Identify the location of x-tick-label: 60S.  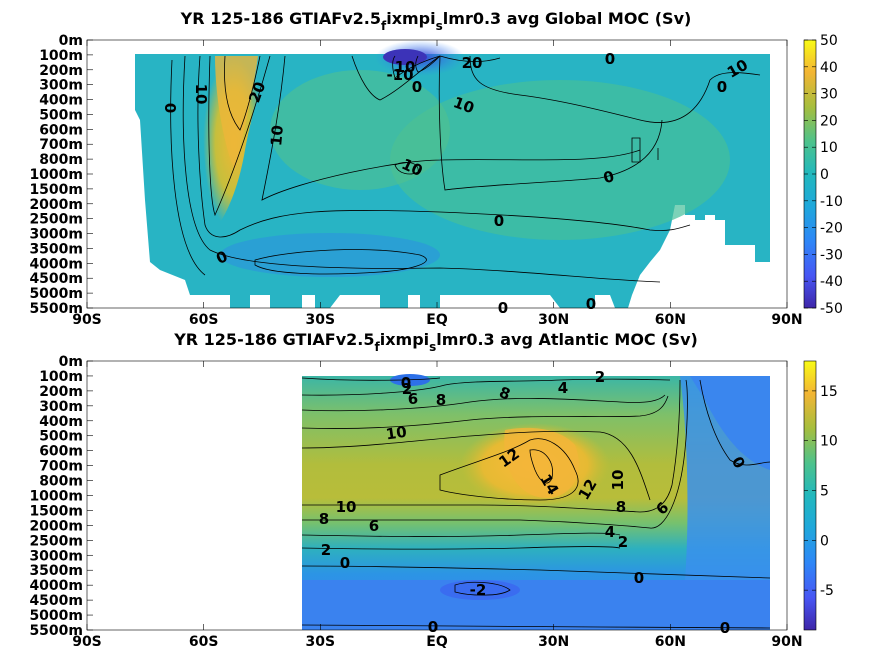
(204, 320).